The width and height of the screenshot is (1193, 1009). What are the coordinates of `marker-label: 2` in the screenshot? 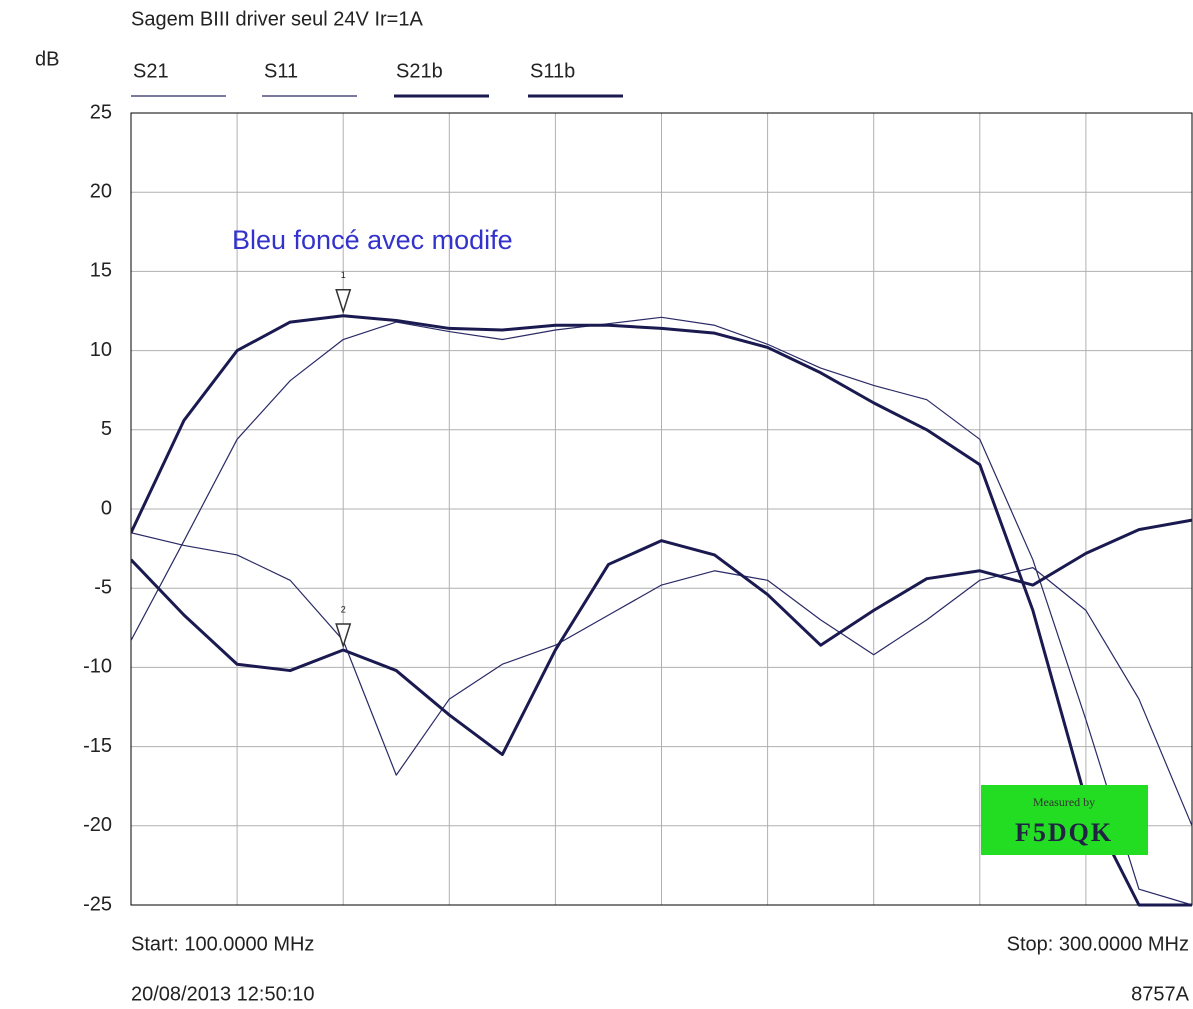 It's located at (343, 609).